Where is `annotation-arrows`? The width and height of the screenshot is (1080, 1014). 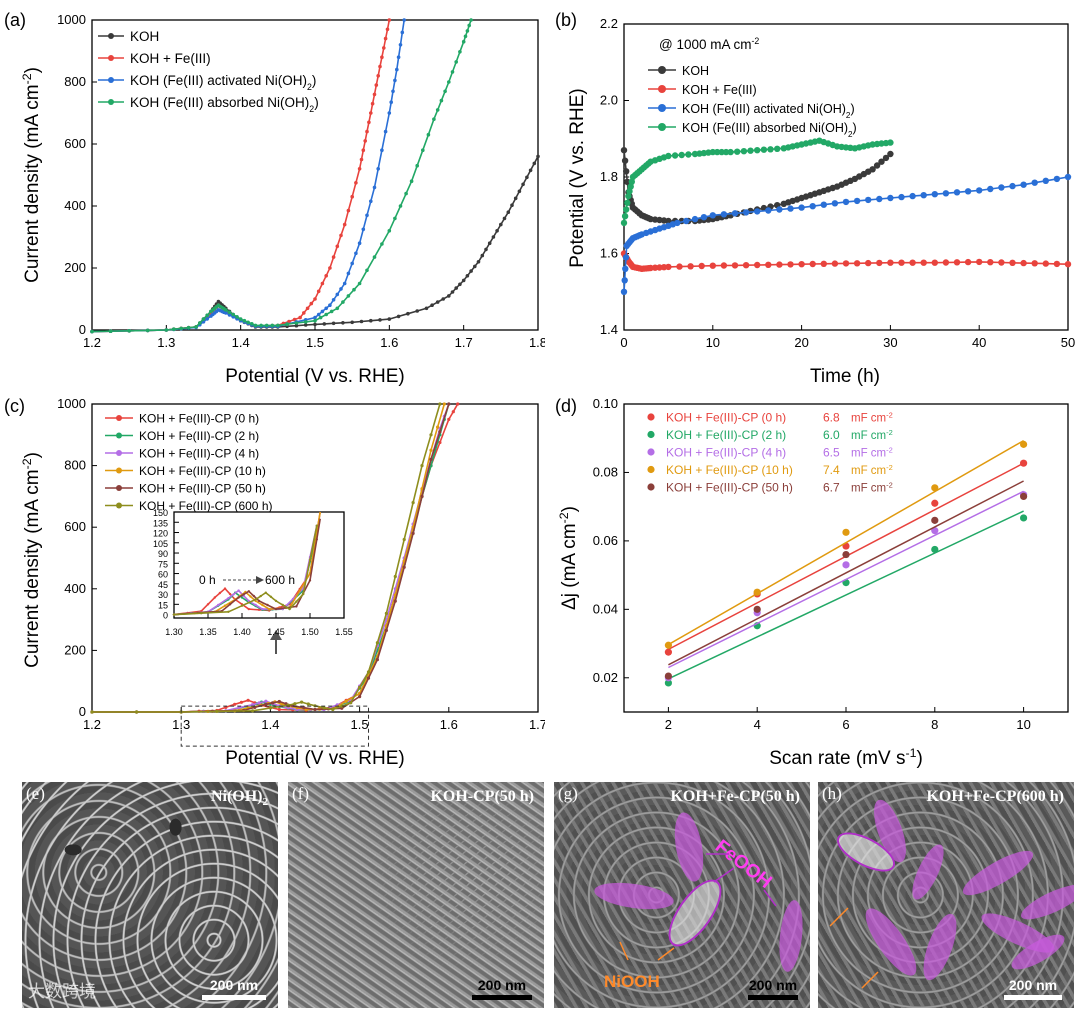 annotation-arrows is located at coordinates (698, 907).